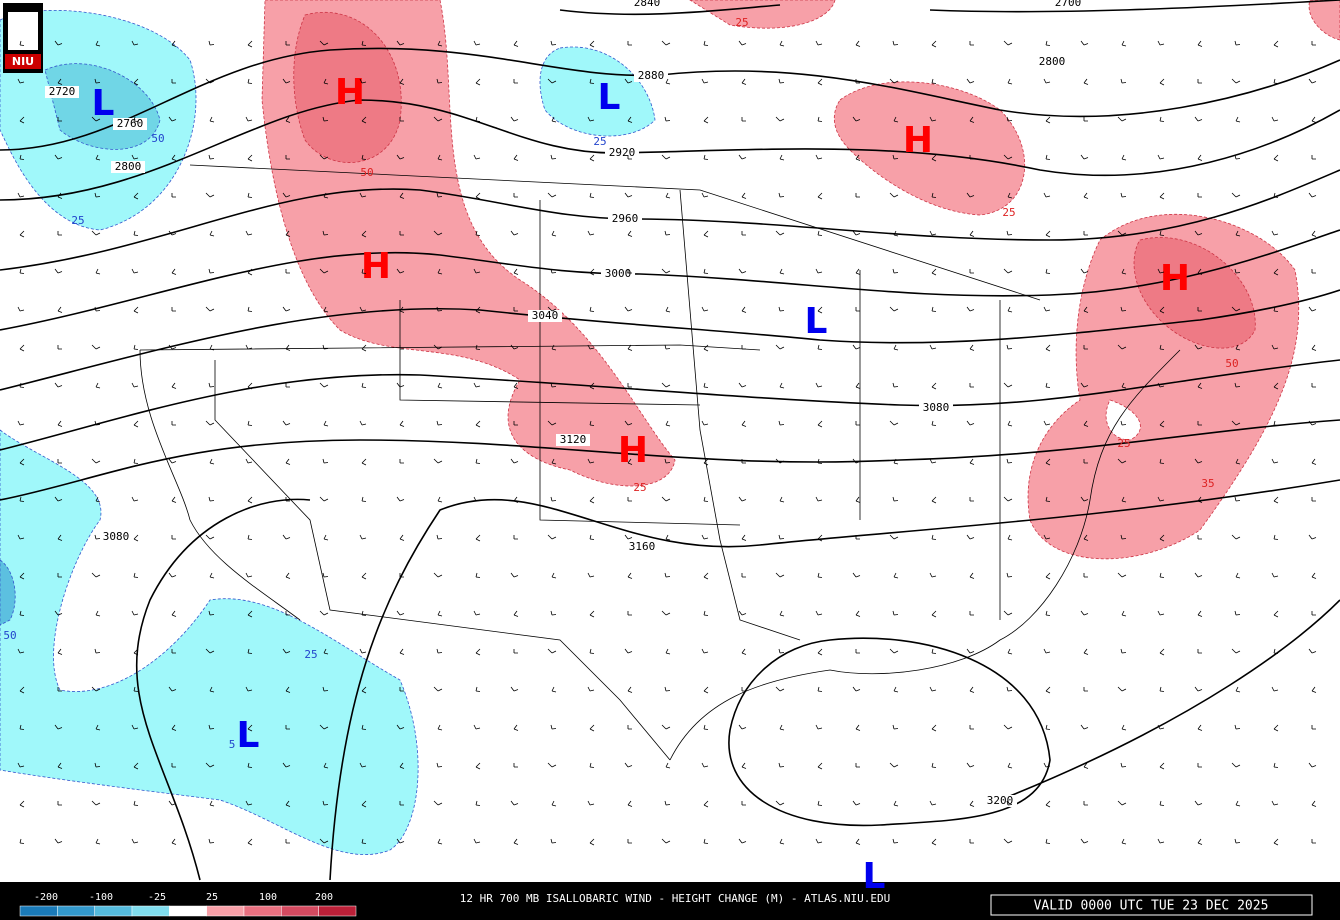 The width and height of the screenshot is (1340, 920). I want to click on change-label: 25, so click(639, 487).